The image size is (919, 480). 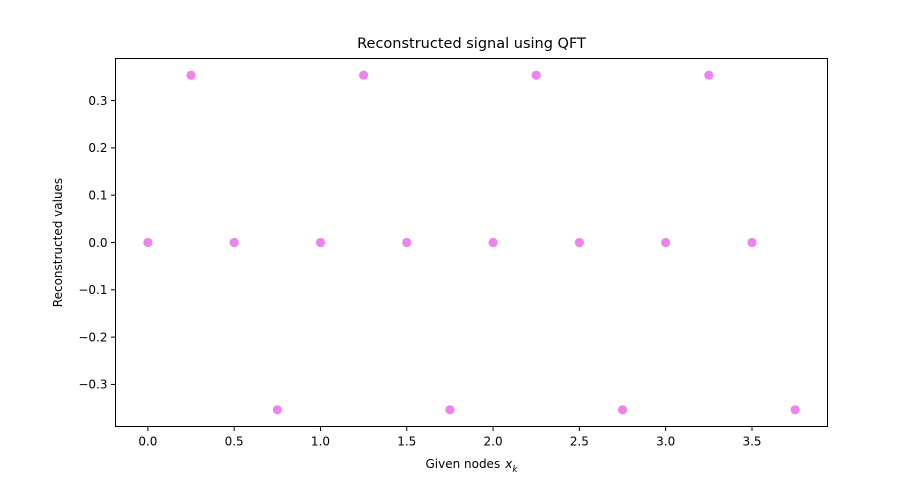 What do you see at coordinates (92, 337) in the screenshot?
I see `y-tick-label: −0.2` at bounding box center [92, 337].